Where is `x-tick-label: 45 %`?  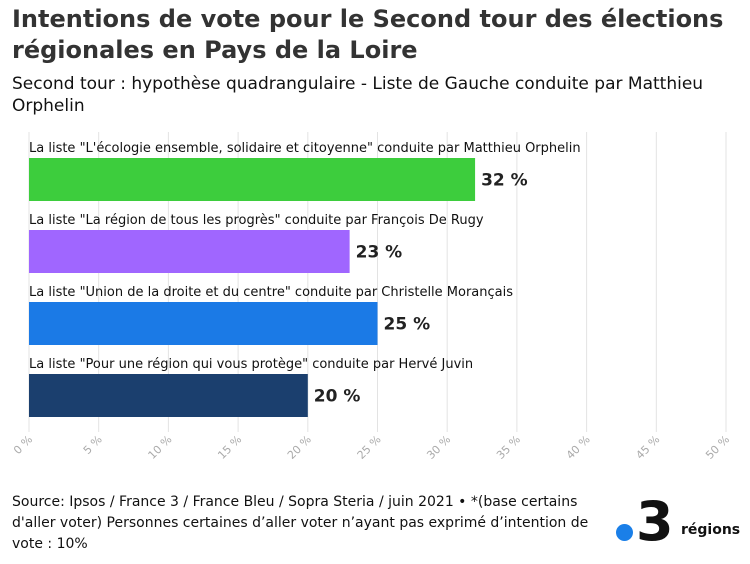 x-tick-label: 45 % is located at coordinates (647, 447).